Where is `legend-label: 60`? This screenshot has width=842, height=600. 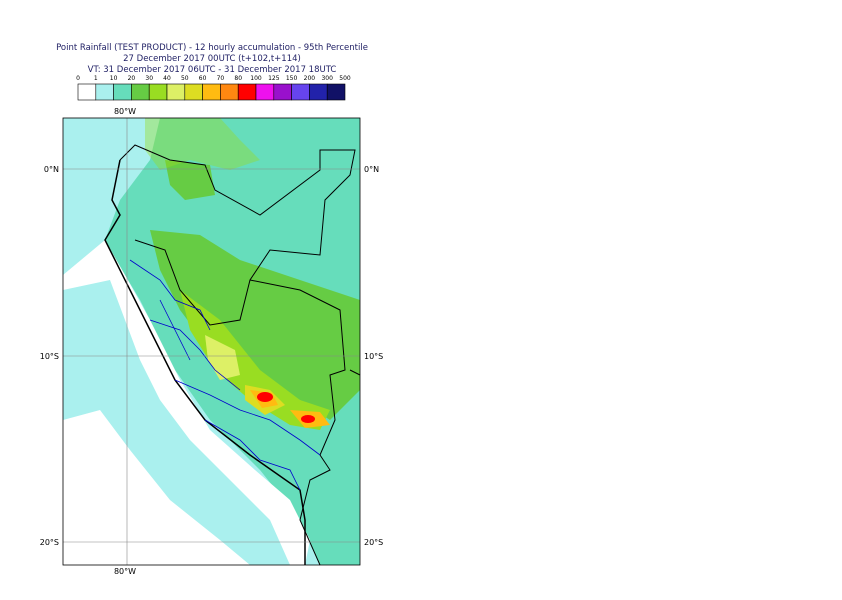 legend-label: 60 is located at coordinates (203, 78).